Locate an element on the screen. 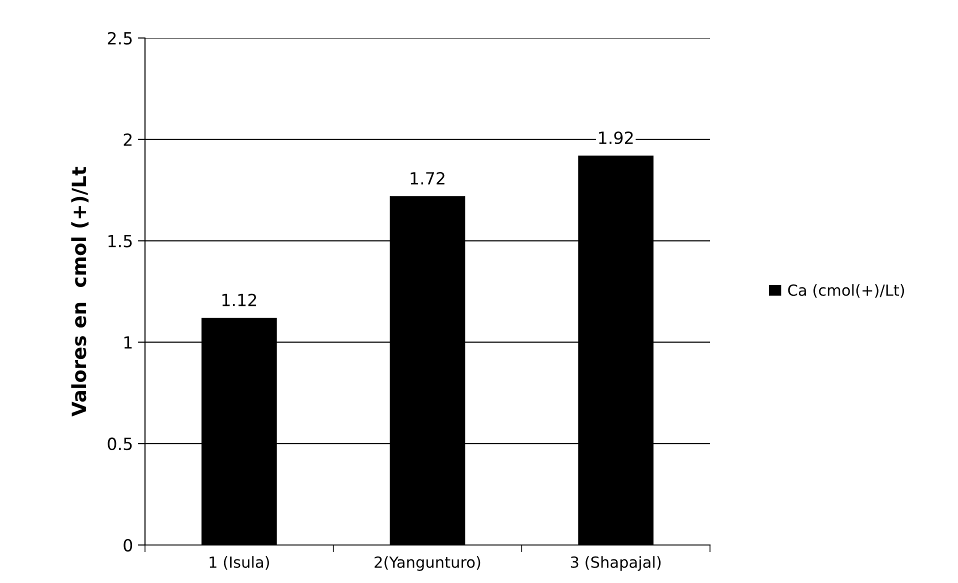 This screenshot has width=958, height=583. data-label: 1.12 is located at coordinates (239, 300).